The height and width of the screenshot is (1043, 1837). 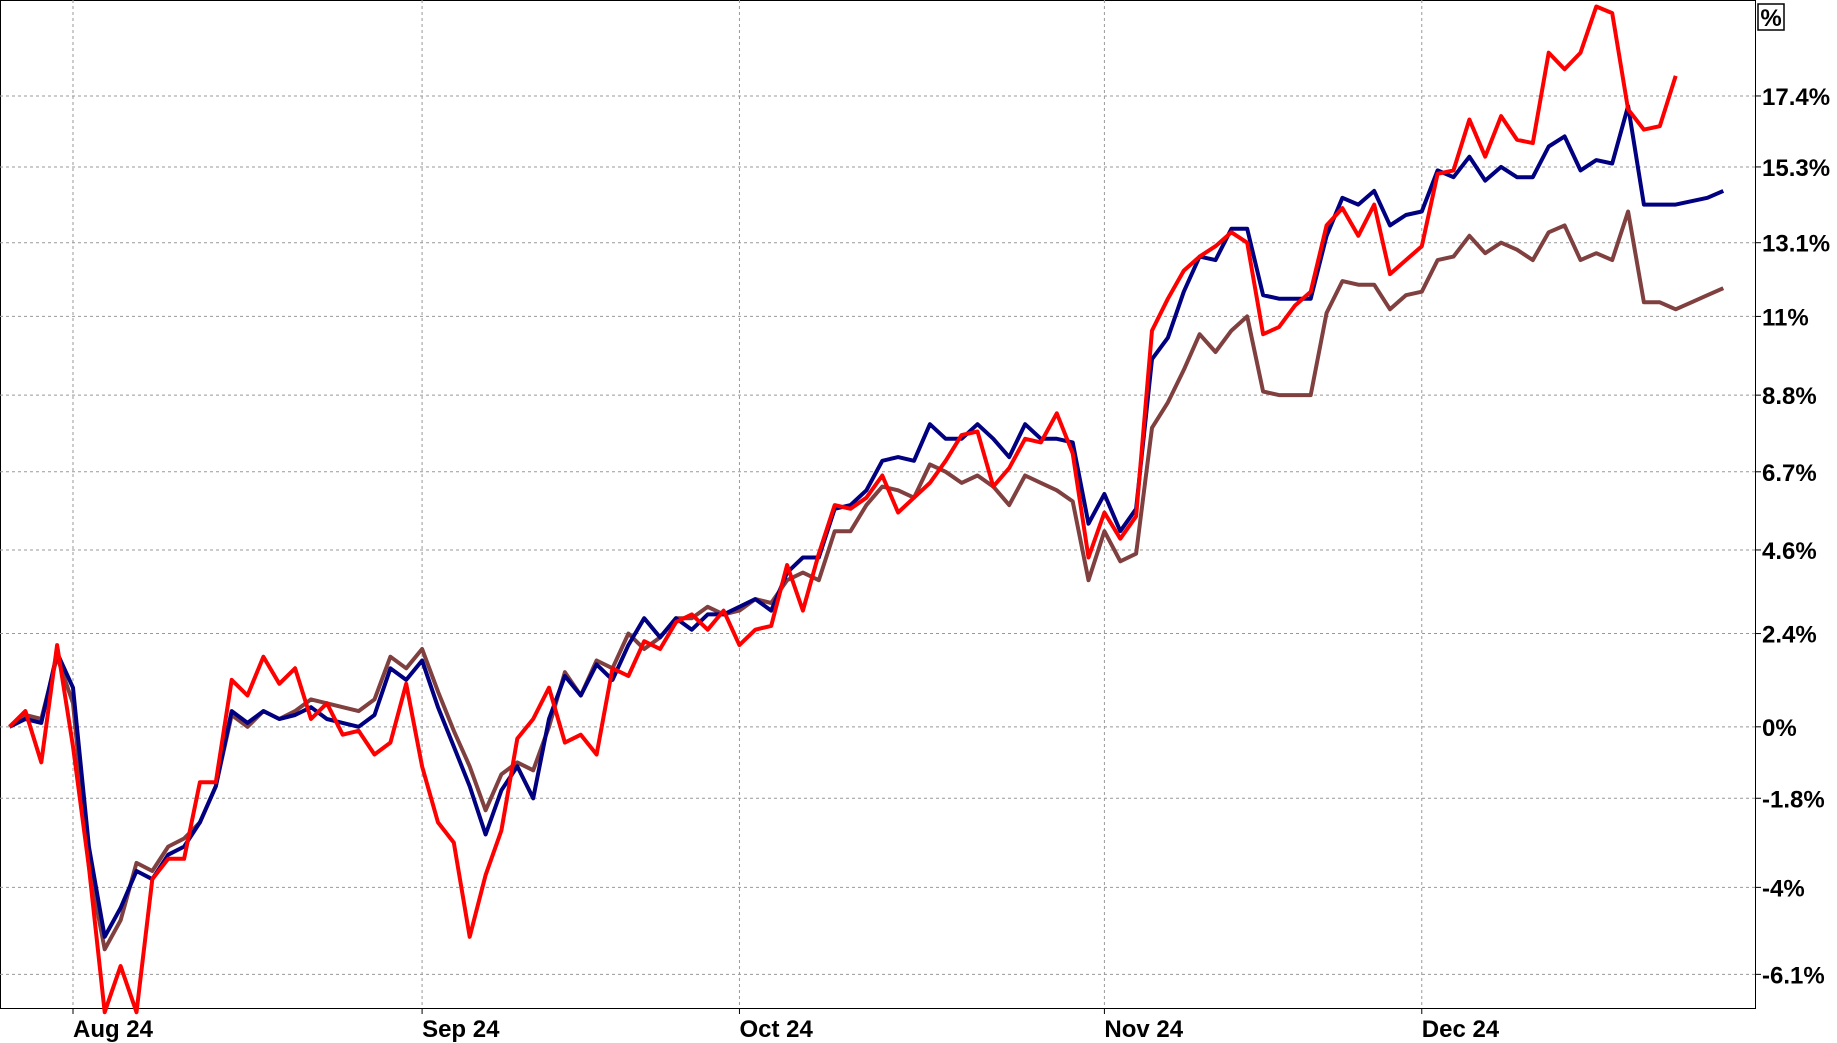 What do you see at coordinates (1785, 317) in the screenshot?
I see `y-tick-label: 11%` at bounding box center [1785, 317].